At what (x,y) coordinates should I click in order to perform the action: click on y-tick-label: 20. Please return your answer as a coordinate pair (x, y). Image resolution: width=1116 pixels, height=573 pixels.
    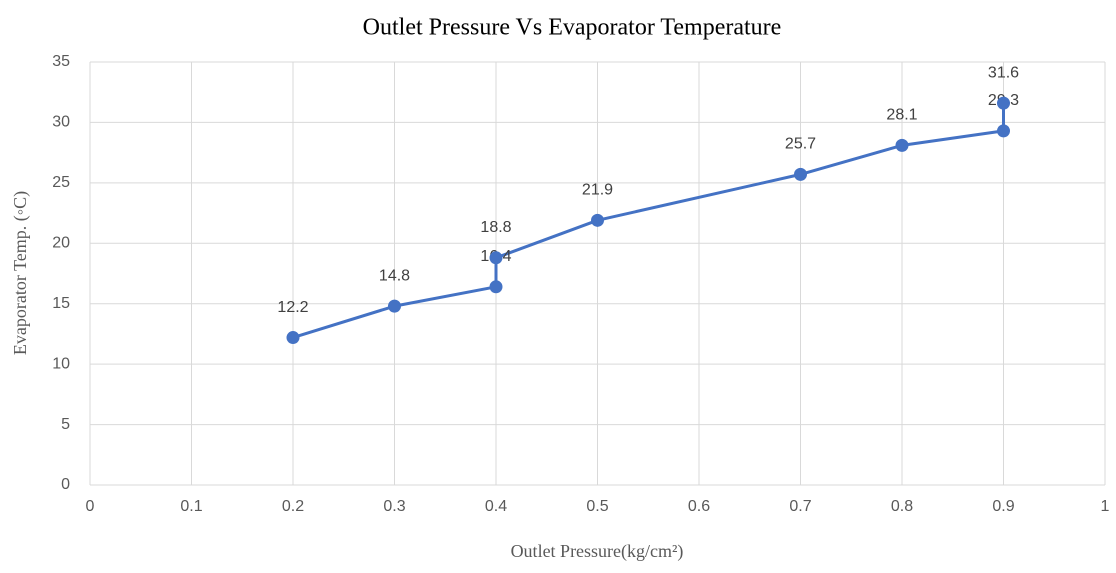
    Looking at the image, I should click on (61, 243).